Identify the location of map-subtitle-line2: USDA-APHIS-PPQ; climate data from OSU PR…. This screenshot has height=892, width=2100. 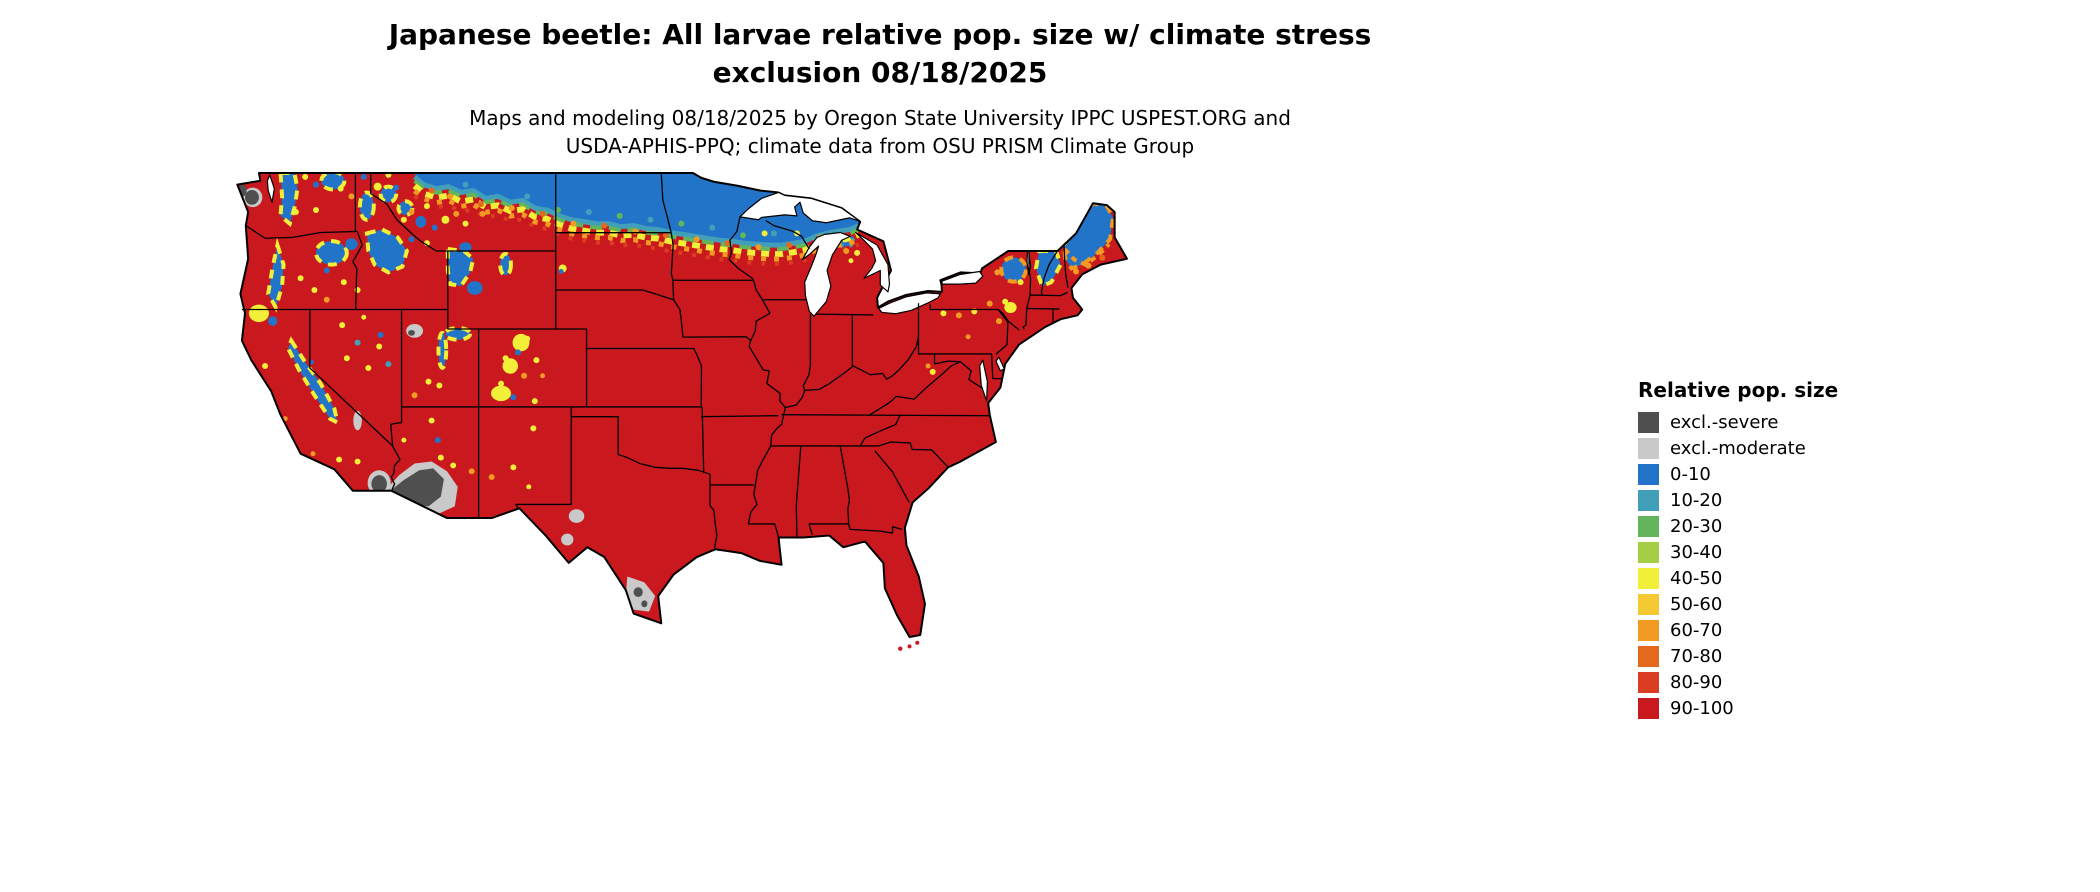
(880, 145).